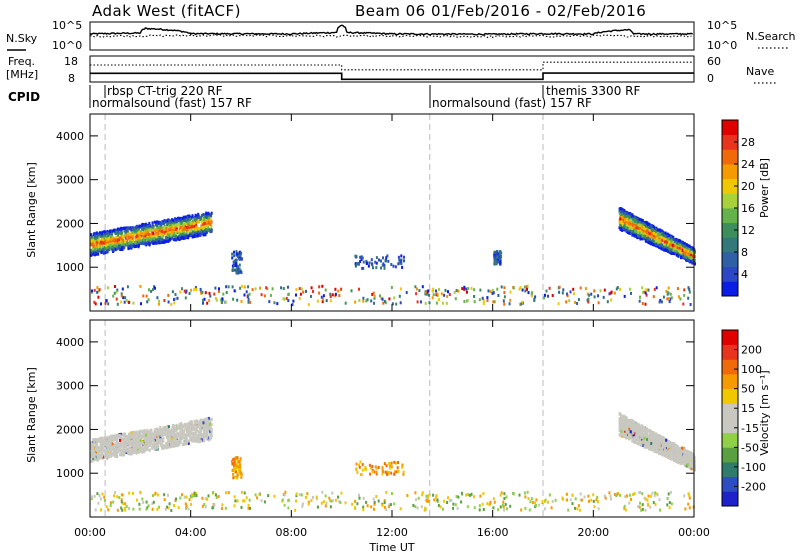 Image resolution: width=800 pixels, height=554 pixels. Describe the element at coordinates (22, 74) in the screenshot. I see `freq-label-bottom: [MHz]` at that location.